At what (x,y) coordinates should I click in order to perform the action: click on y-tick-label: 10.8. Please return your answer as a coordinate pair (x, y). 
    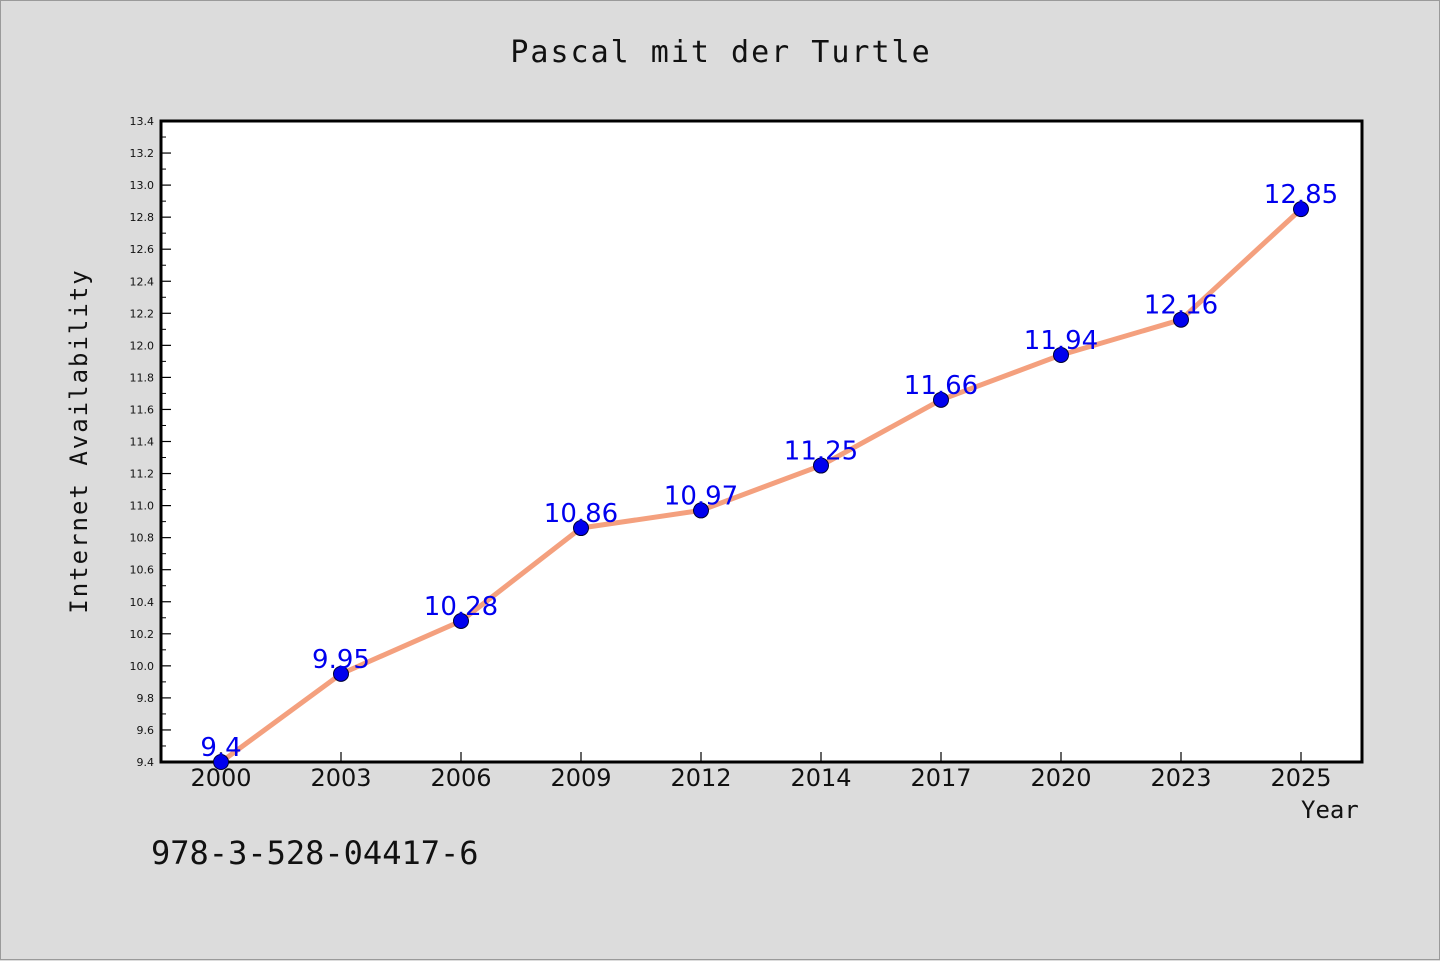
    Looking at the image, I should click on (142, 538).